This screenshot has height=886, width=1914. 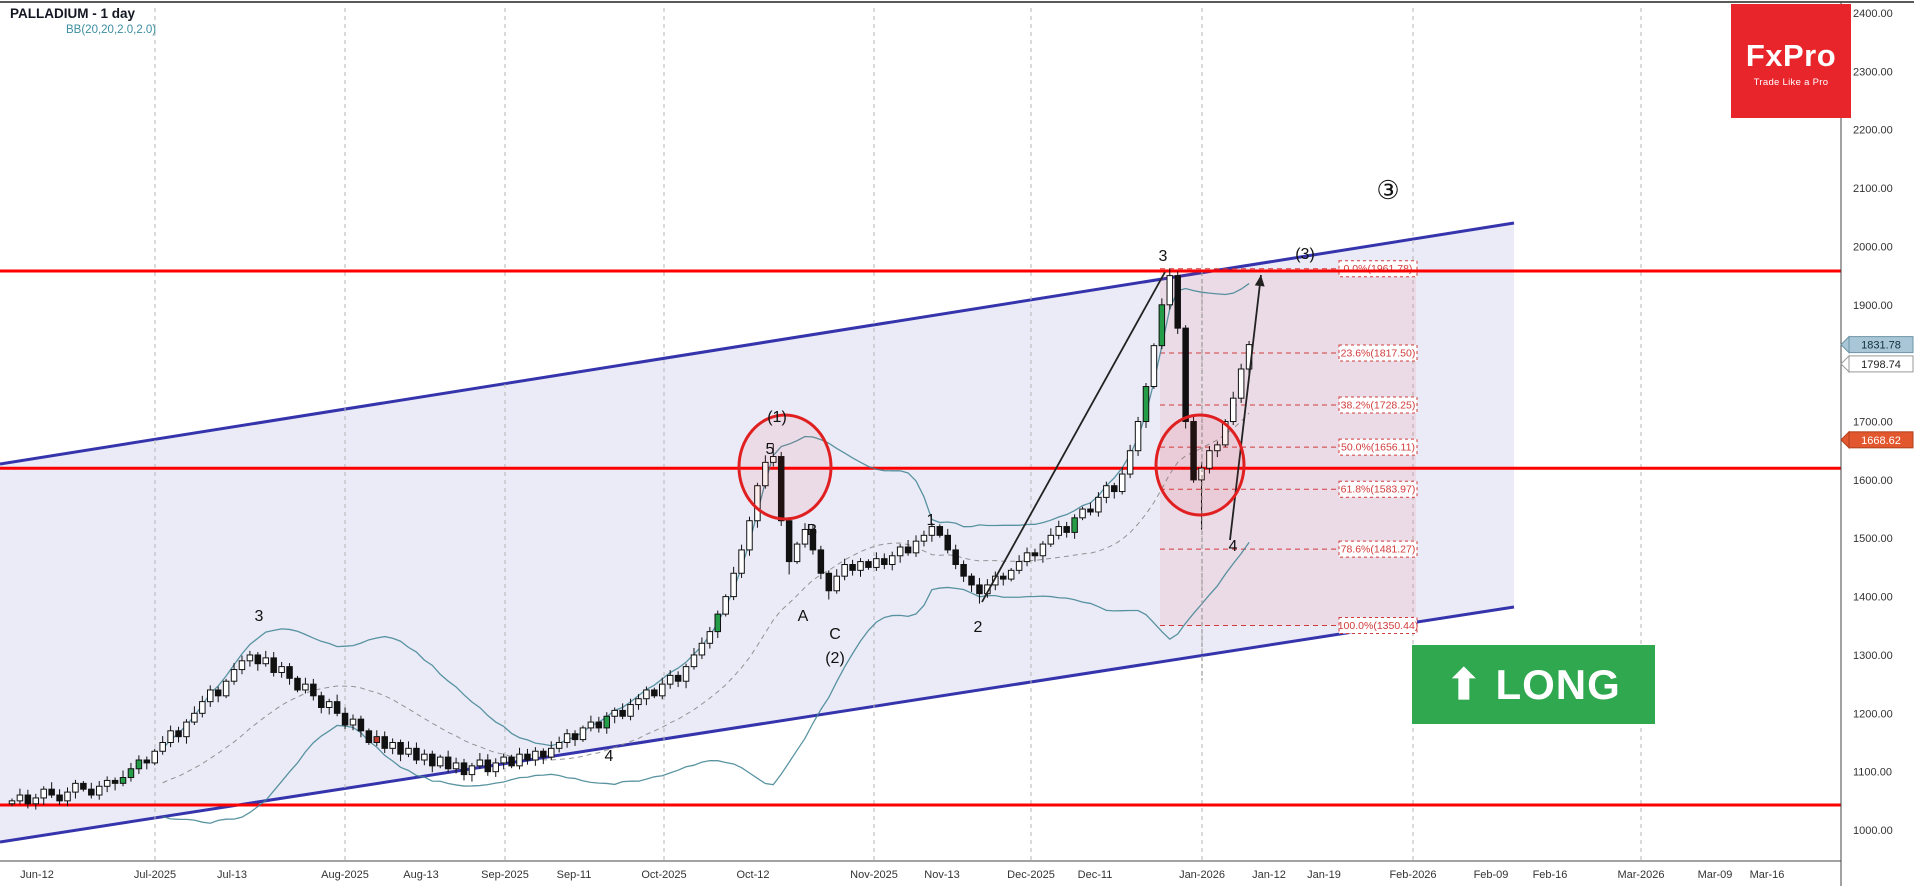 What do you see at coordinates (1791, 55) in the screenshot?
I see `fxpro-logo-text: FxPro` at bounding box center [1791, 55].